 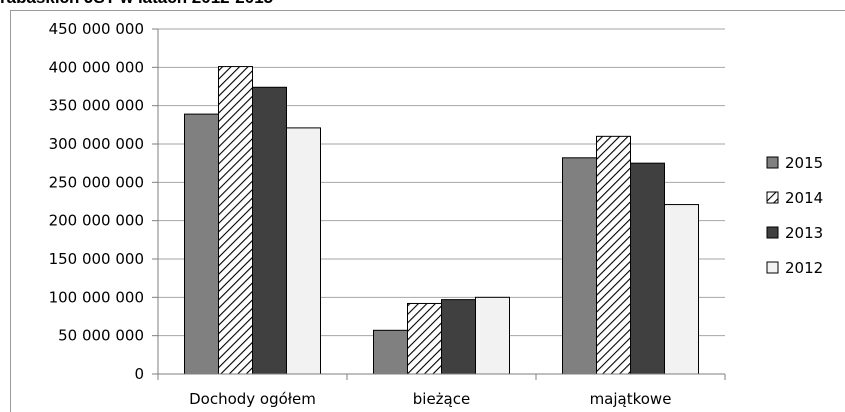 What do you see at coordinates (804, 233) in the screenshot?
I see `legend-label-2013: 2013` at bounding box center [804, 233].